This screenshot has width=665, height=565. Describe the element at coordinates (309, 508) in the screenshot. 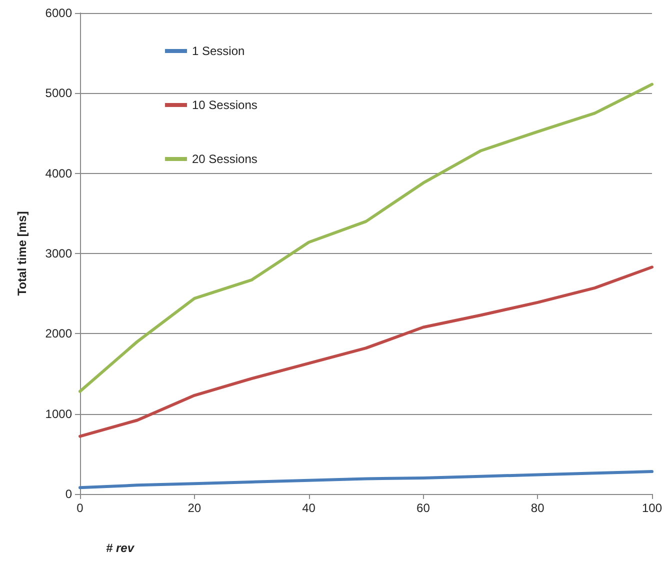

I see `x-tick-label: 40` at that location.